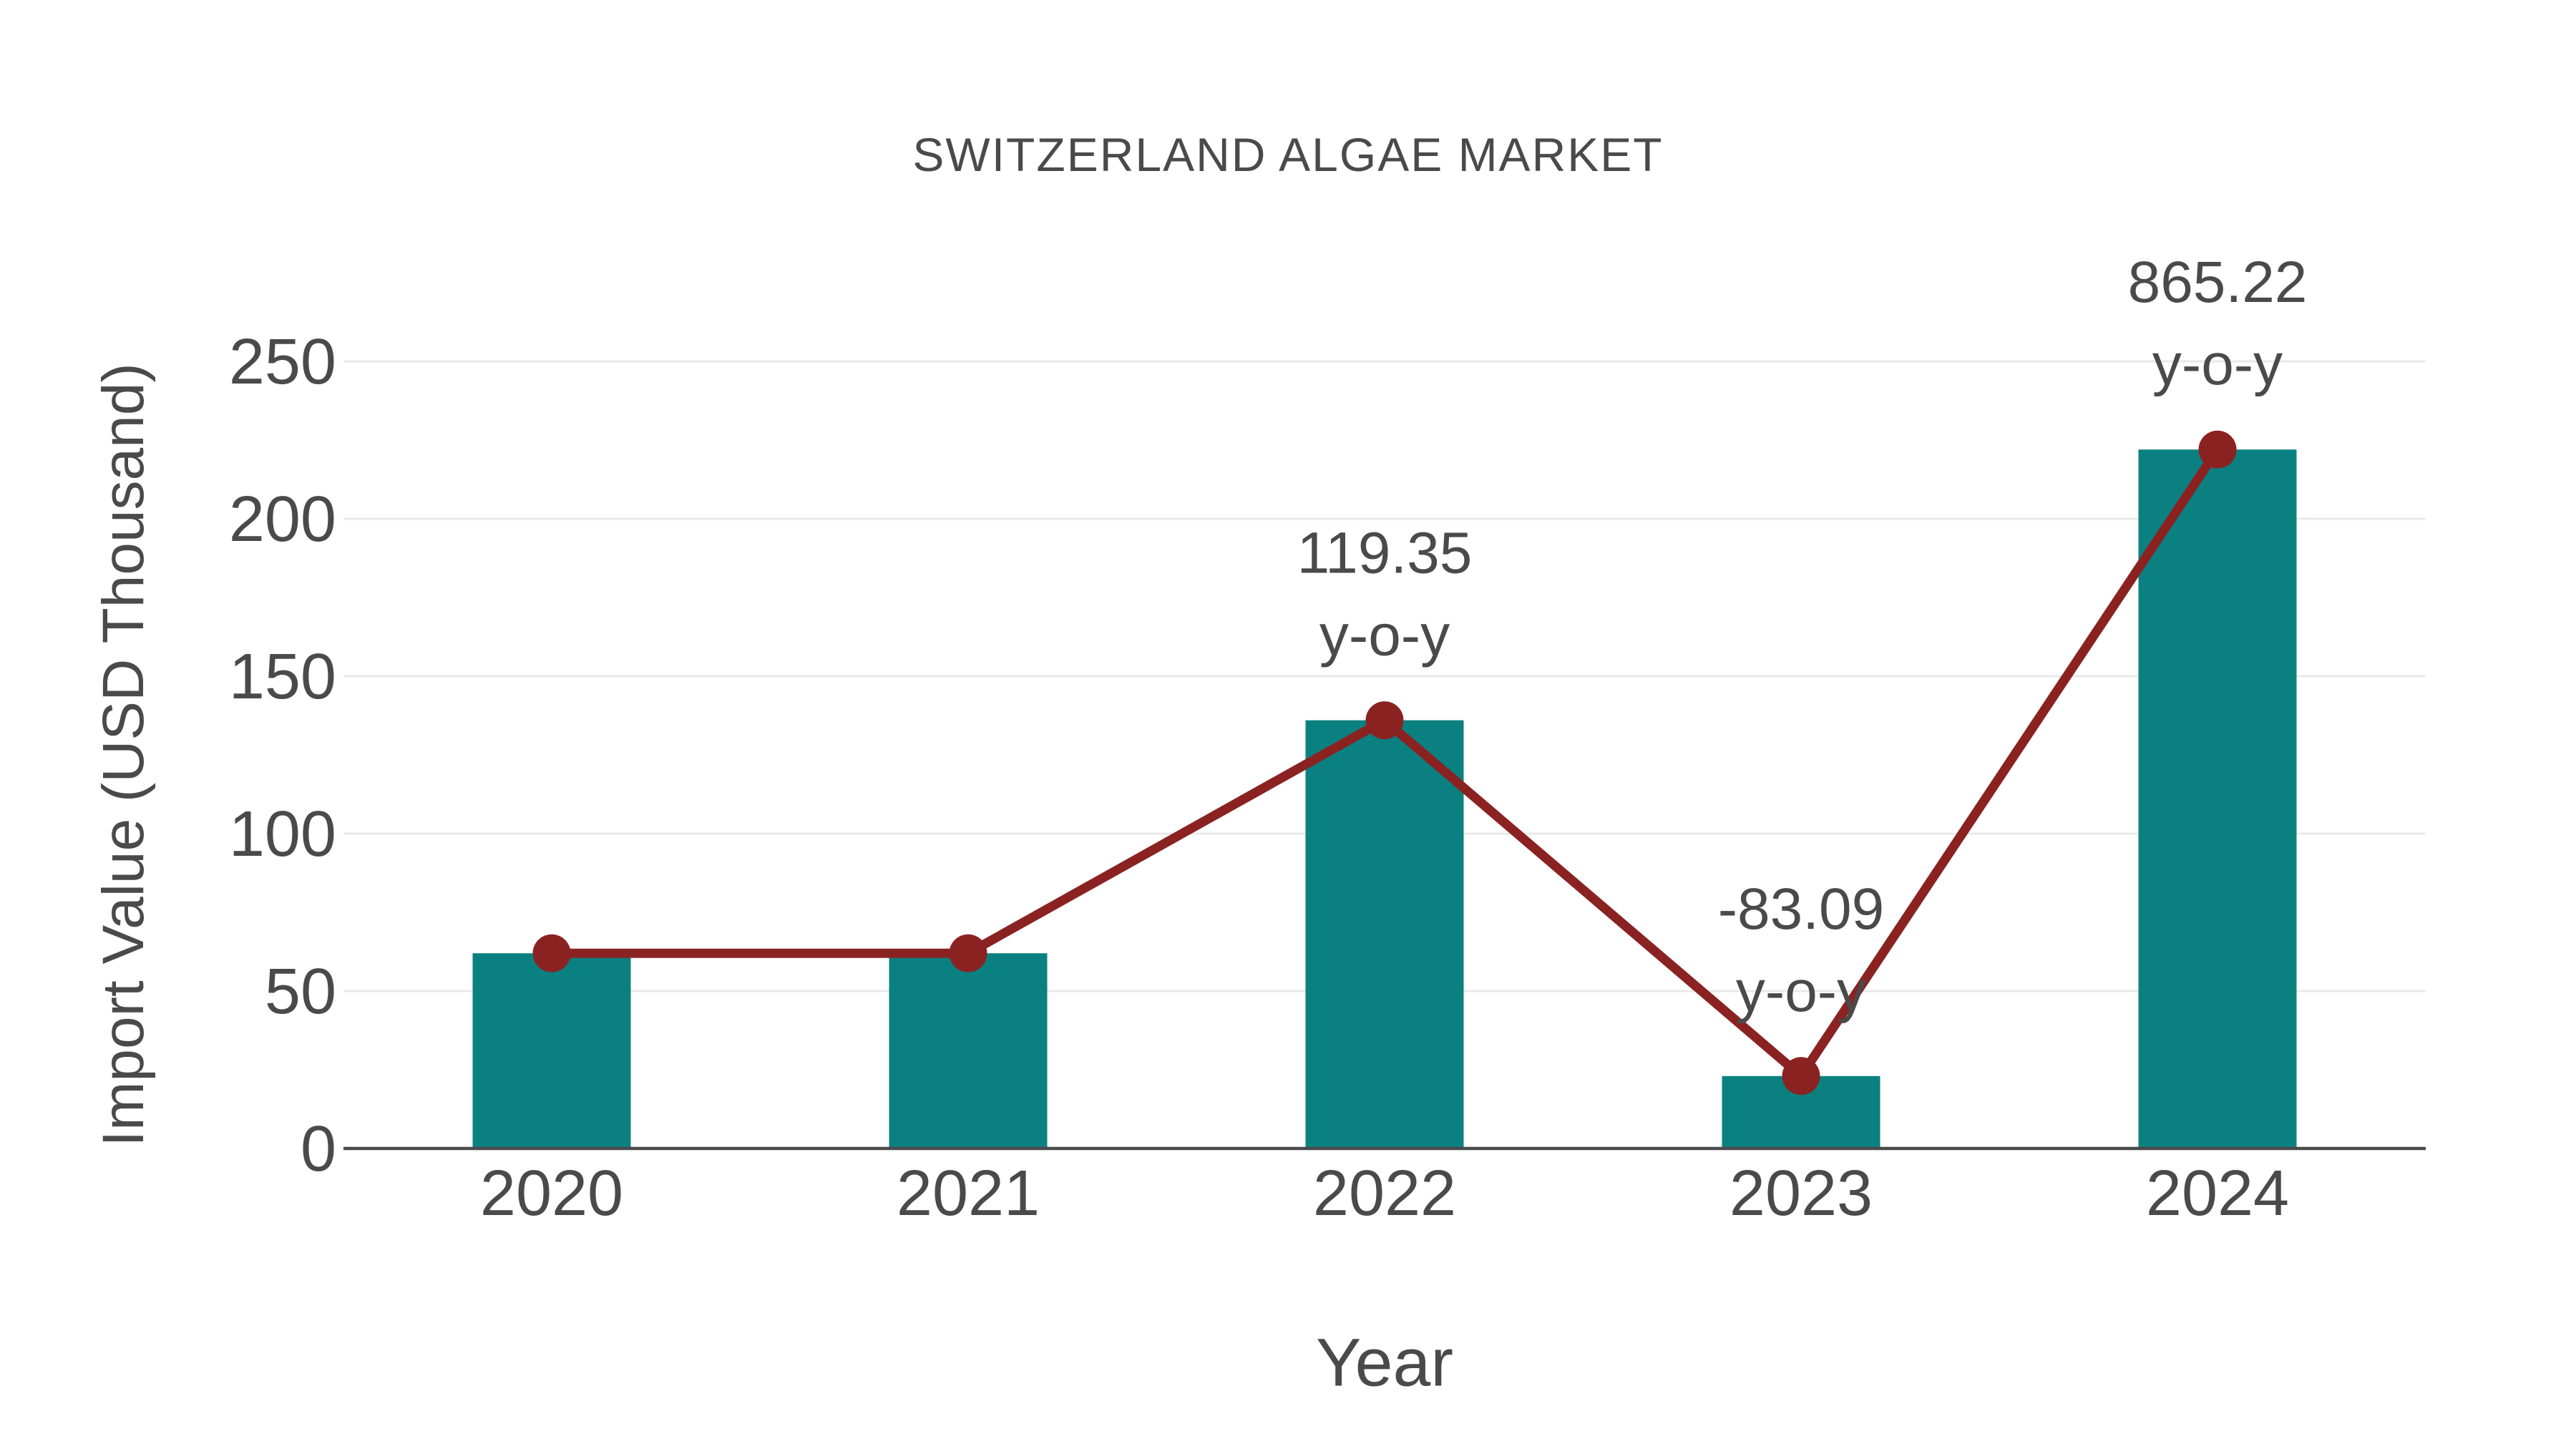 This screenshot has width=2576, height=1449. I want to click on annotation-2023-value: -83.09, so click(1801, 909).